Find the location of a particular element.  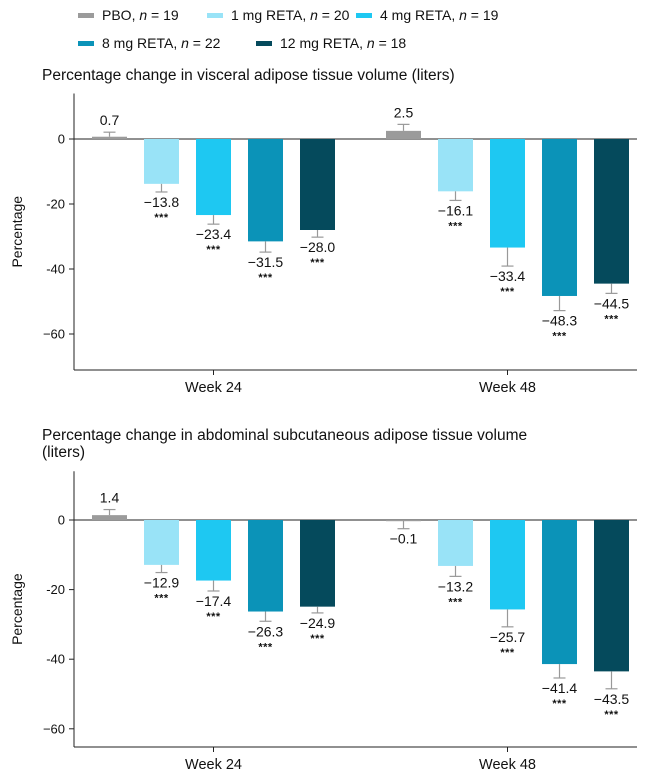

data-label: 2.5 is located at coordinates (404, 112).